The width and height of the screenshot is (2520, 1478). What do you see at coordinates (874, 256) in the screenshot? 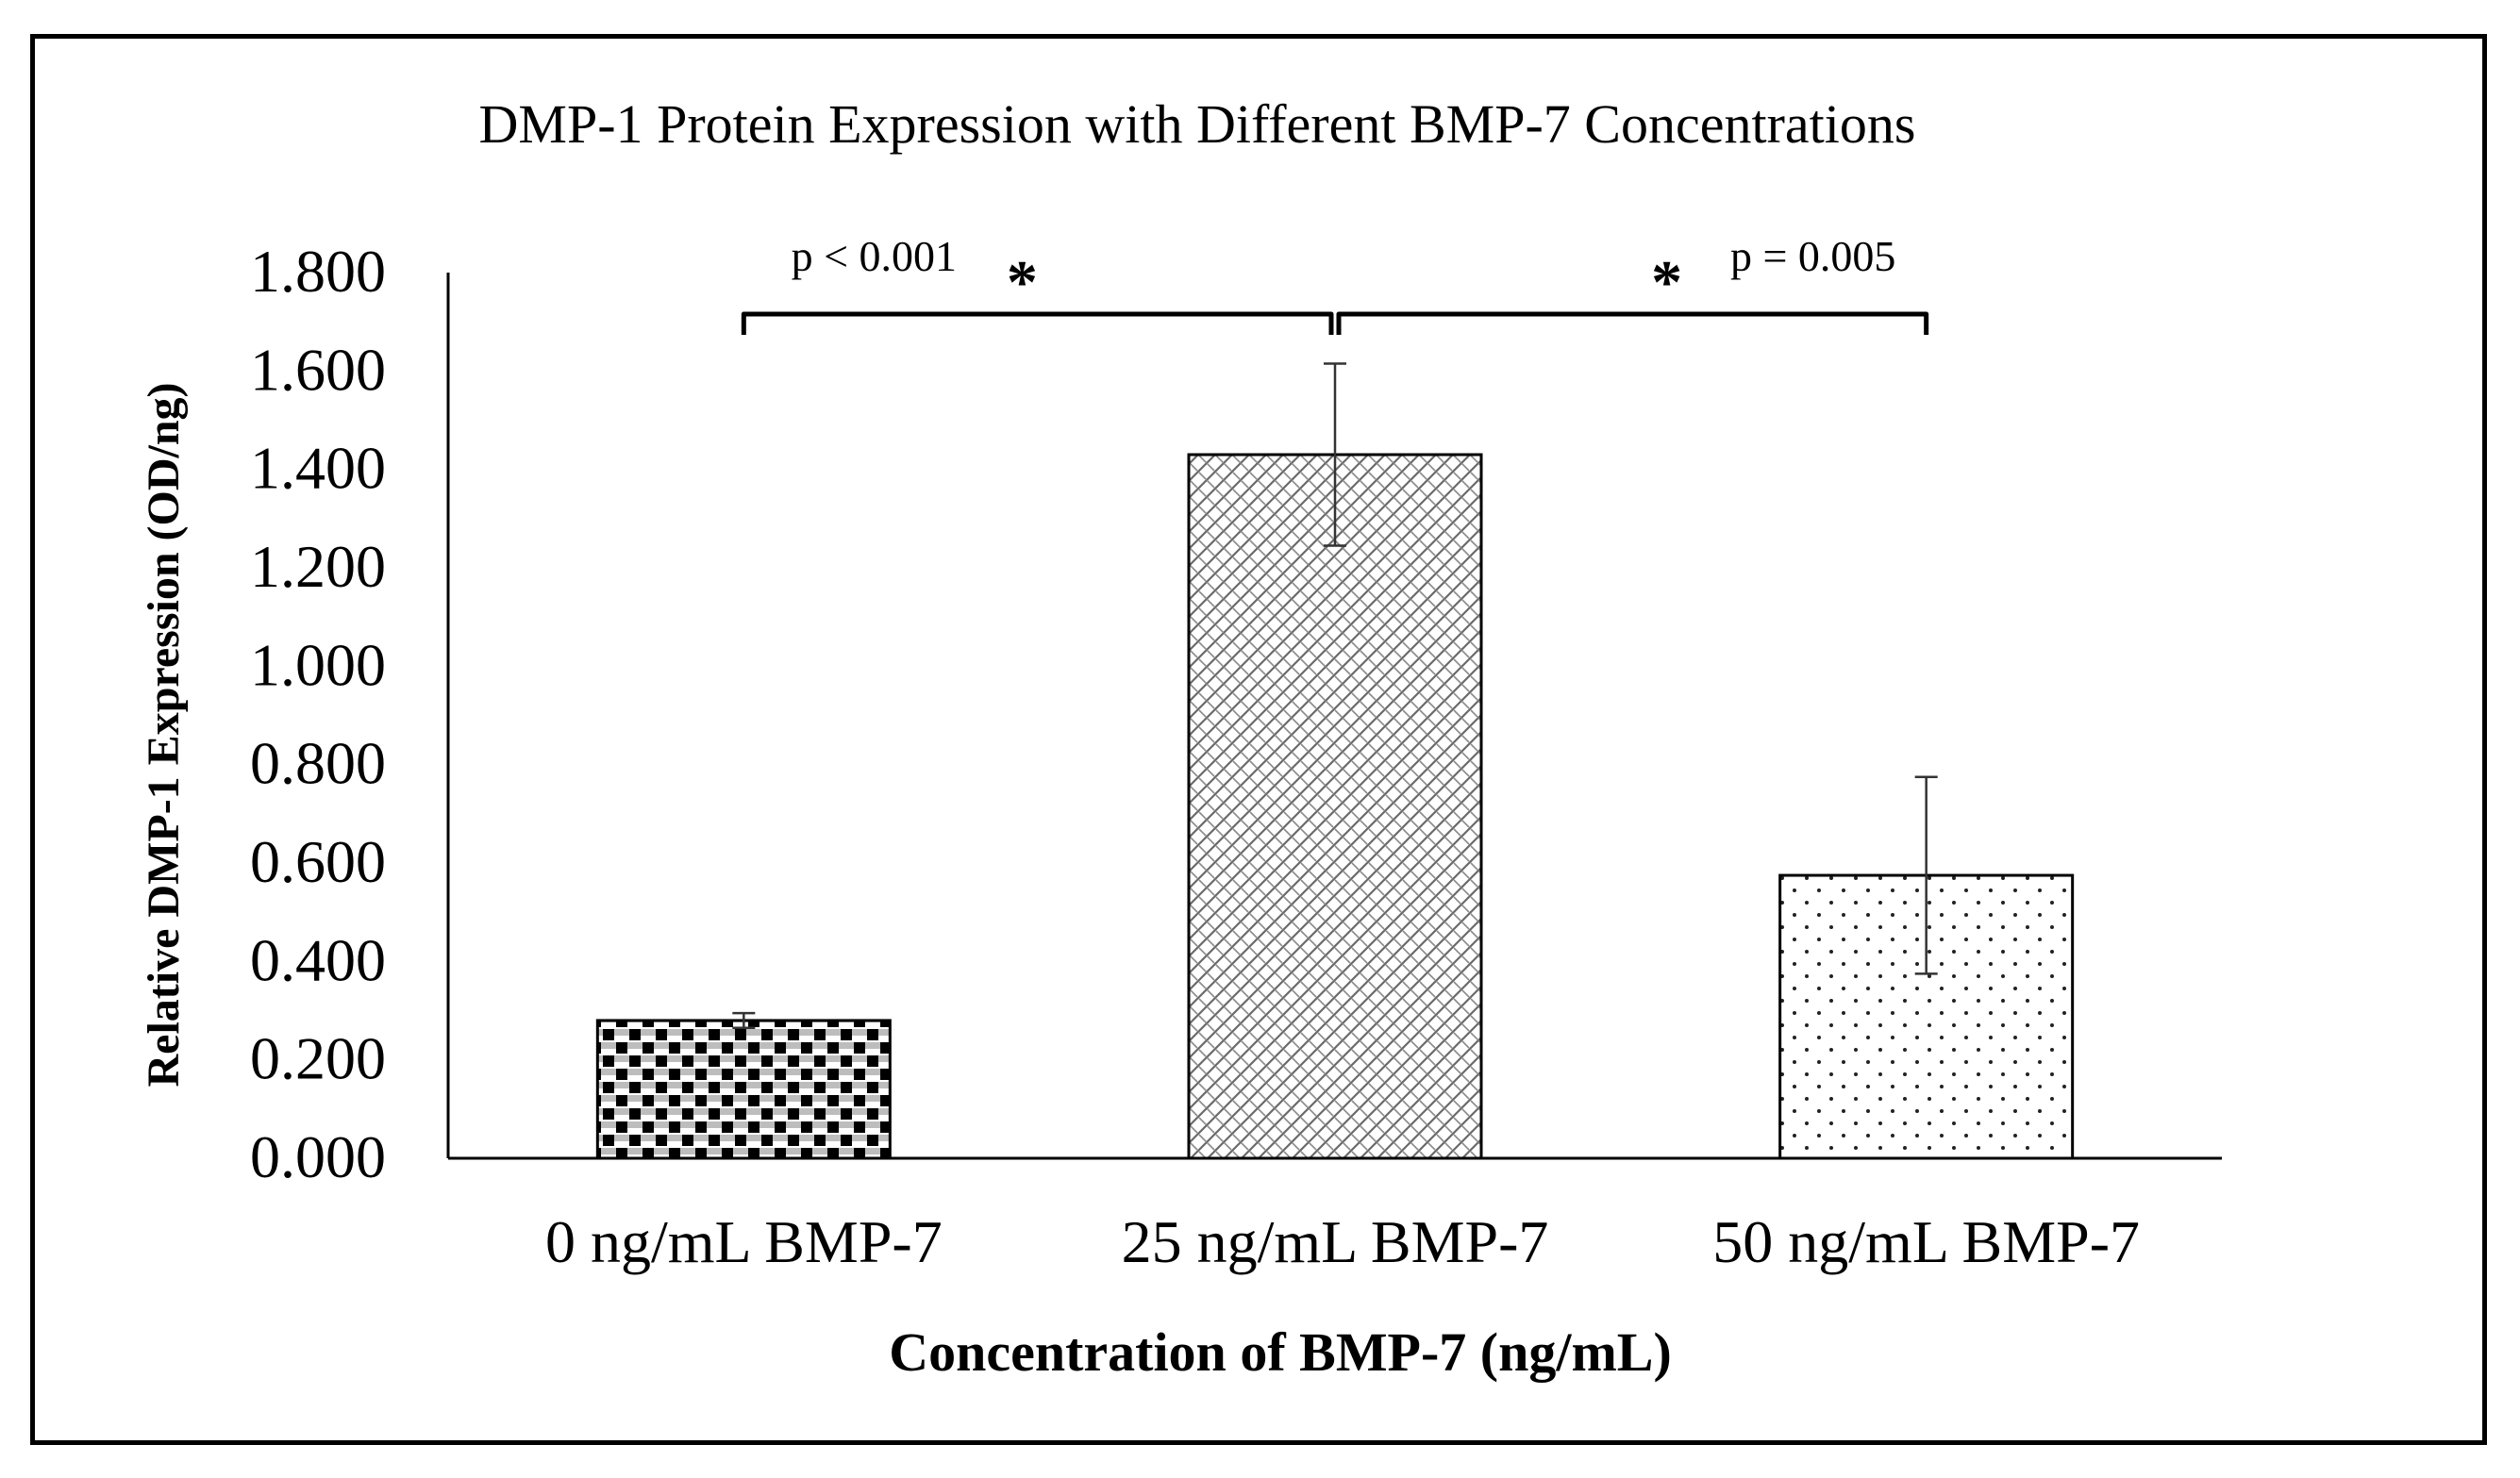
I see `p-value-label: p < 0.001` at bounding box center [874, 256].